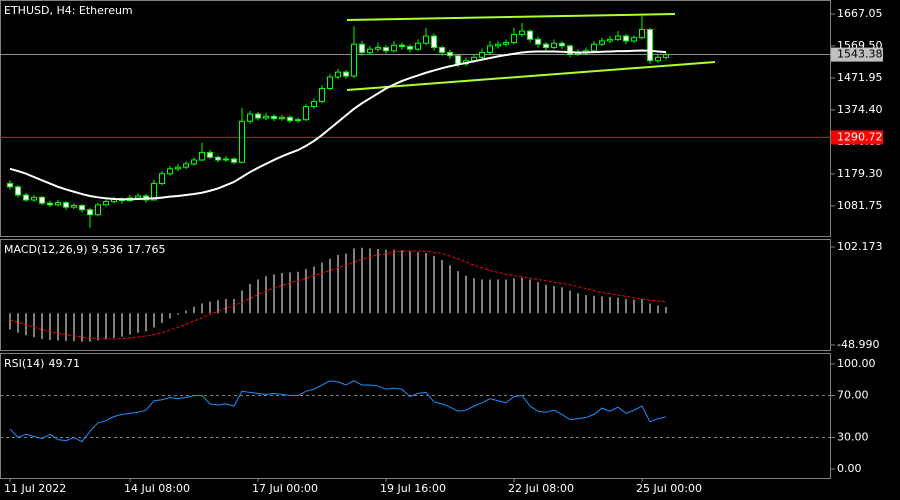  I want to click on x-tick-label: 11 Jul 2022, so click(35, 488).